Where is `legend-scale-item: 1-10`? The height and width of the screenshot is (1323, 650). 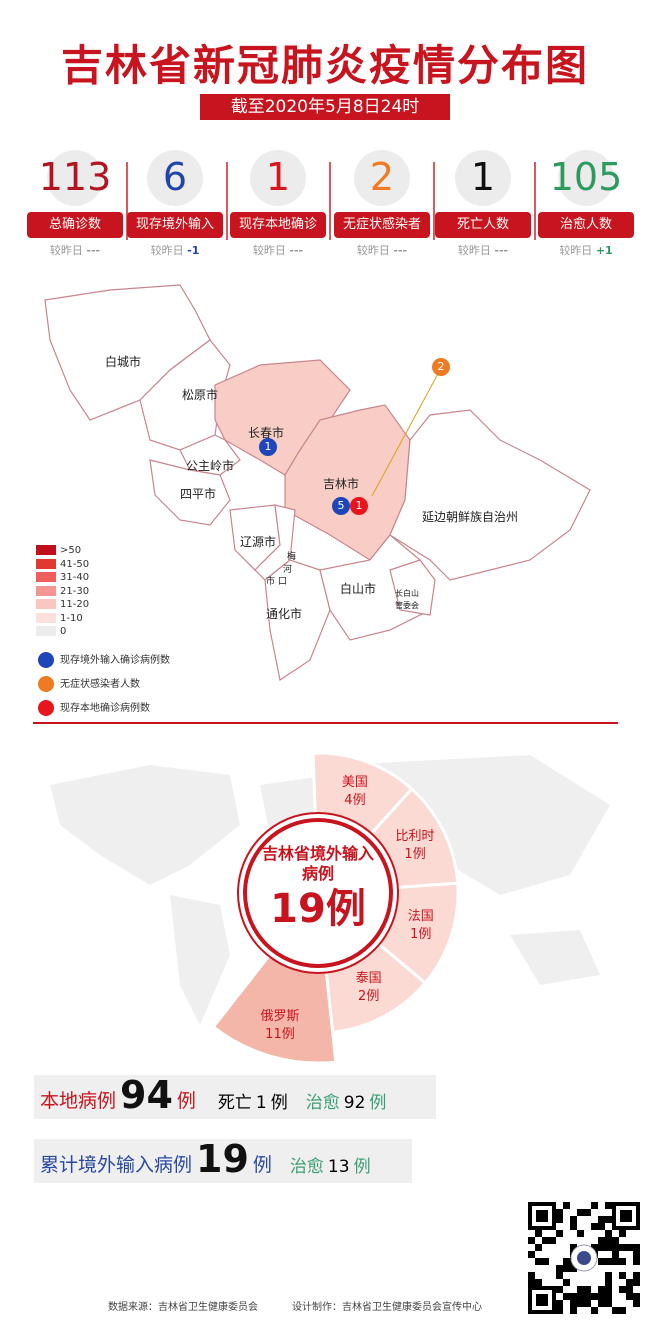
legend-scale-item: 1-10 is located at coordinates (59, 618).